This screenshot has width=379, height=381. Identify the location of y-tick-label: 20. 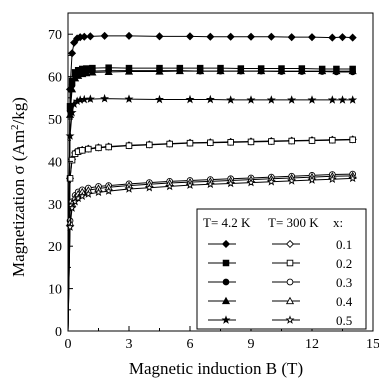
(55, 247).